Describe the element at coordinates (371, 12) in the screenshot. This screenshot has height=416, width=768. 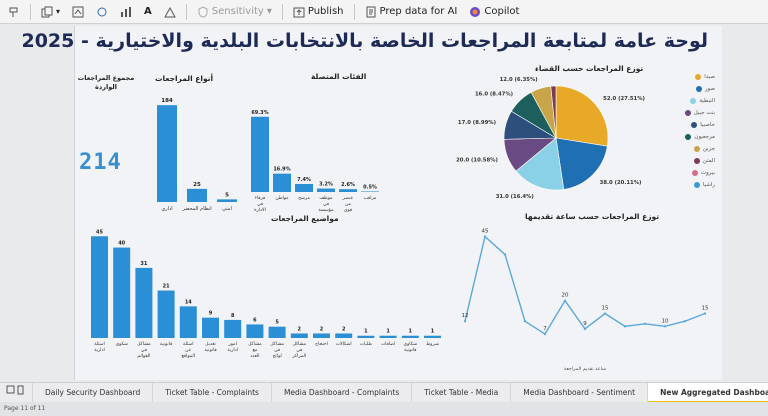
I see `prep-data-icon` at that location.